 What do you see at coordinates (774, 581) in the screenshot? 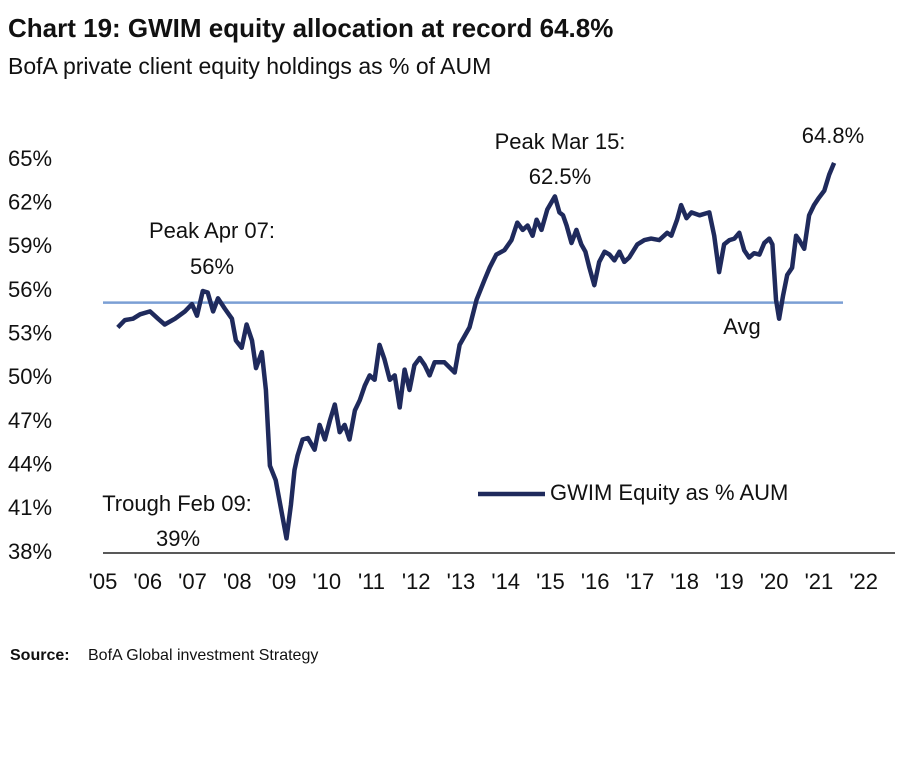
I see `x-tick-label: '20` at bounding box center [774, 581].